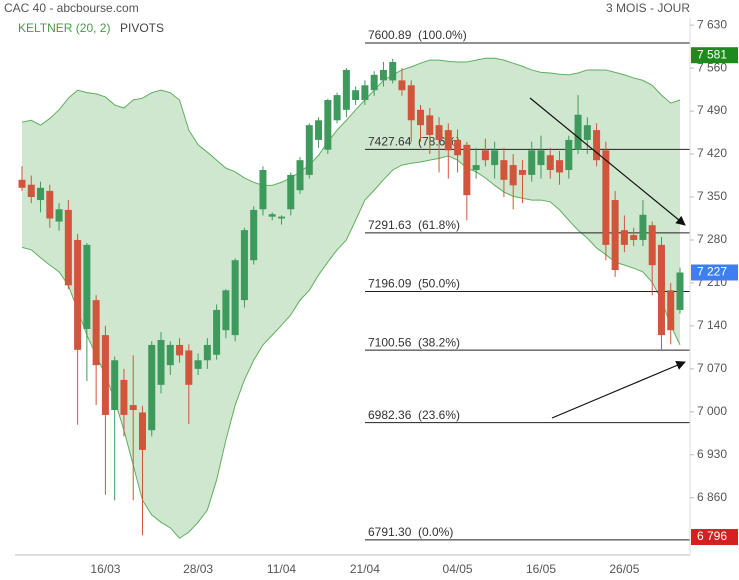  What do you see at coordinates (390, 35) in the screenshot?
I see `pivot-value: 7600.89` at bounding box center [390, 35].